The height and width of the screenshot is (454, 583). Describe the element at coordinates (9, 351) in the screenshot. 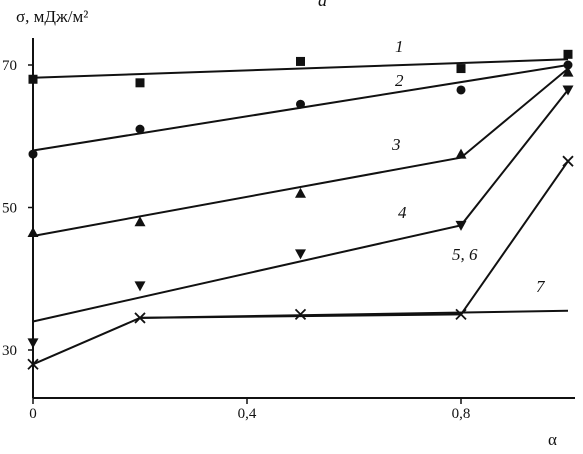

I see `y-tick-label: 30` at that location.